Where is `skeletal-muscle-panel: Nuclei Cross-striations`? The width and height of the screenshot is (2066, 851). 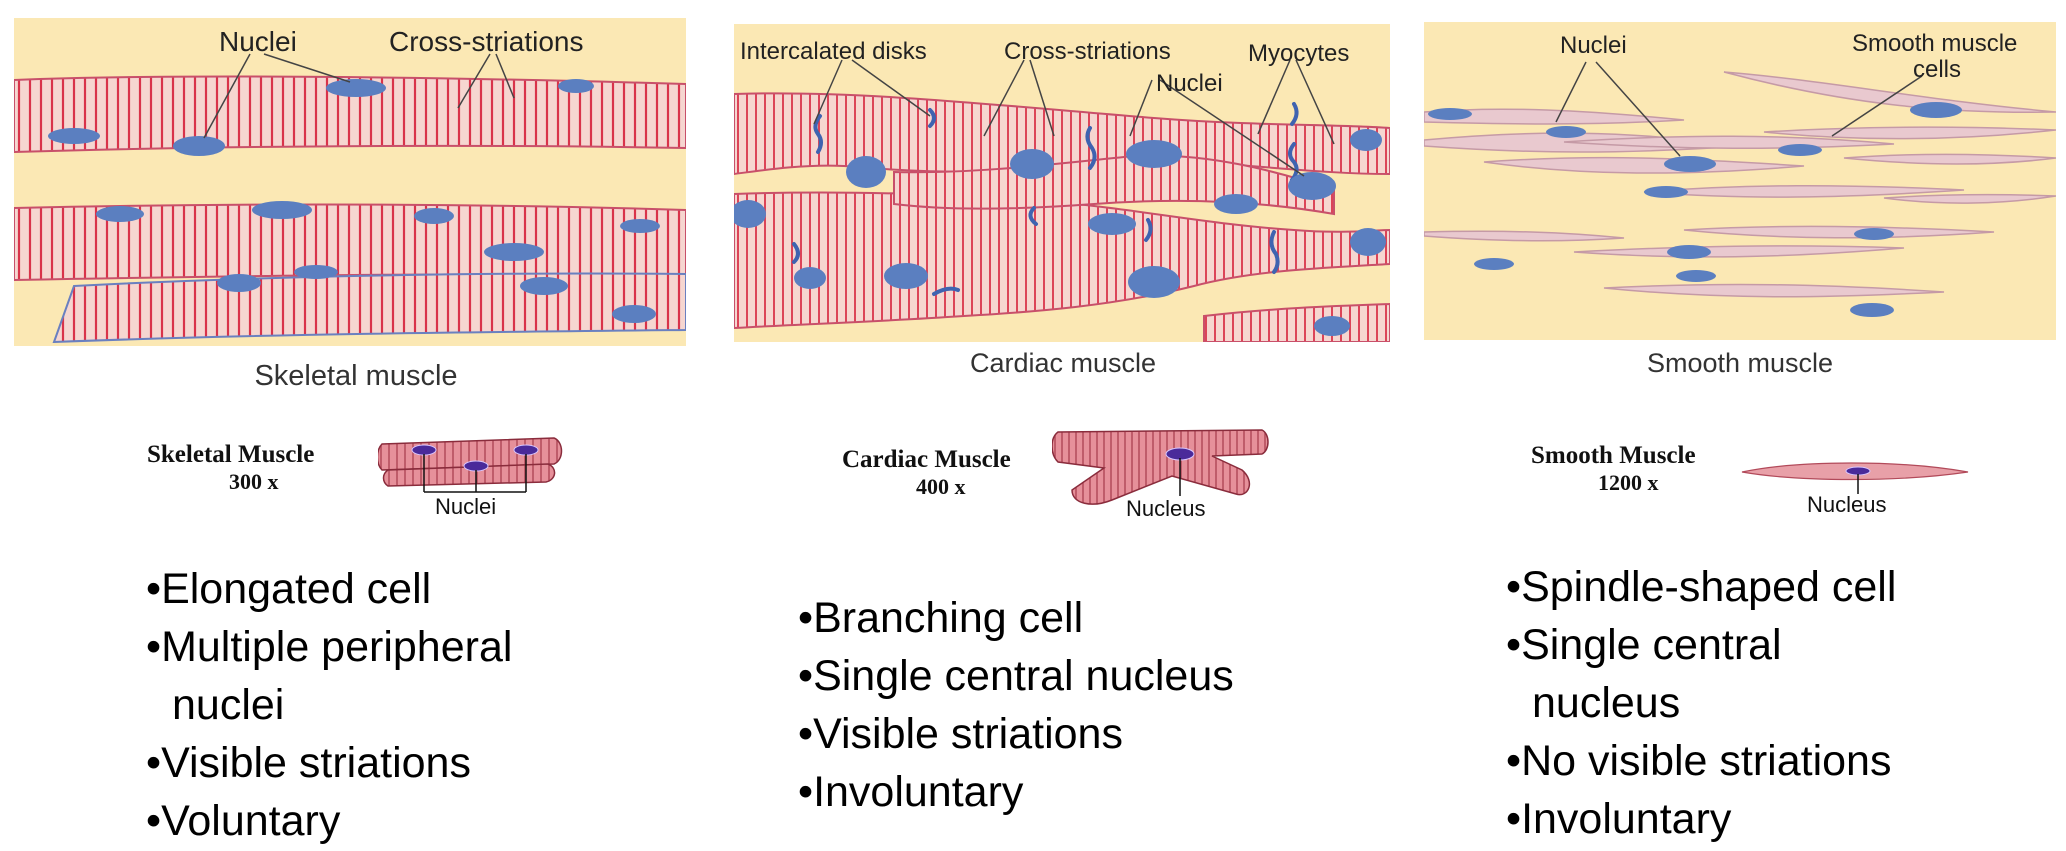
skeletal-muscle-panel: Nuclei Cross-striations is located at coordinates (350, 182).